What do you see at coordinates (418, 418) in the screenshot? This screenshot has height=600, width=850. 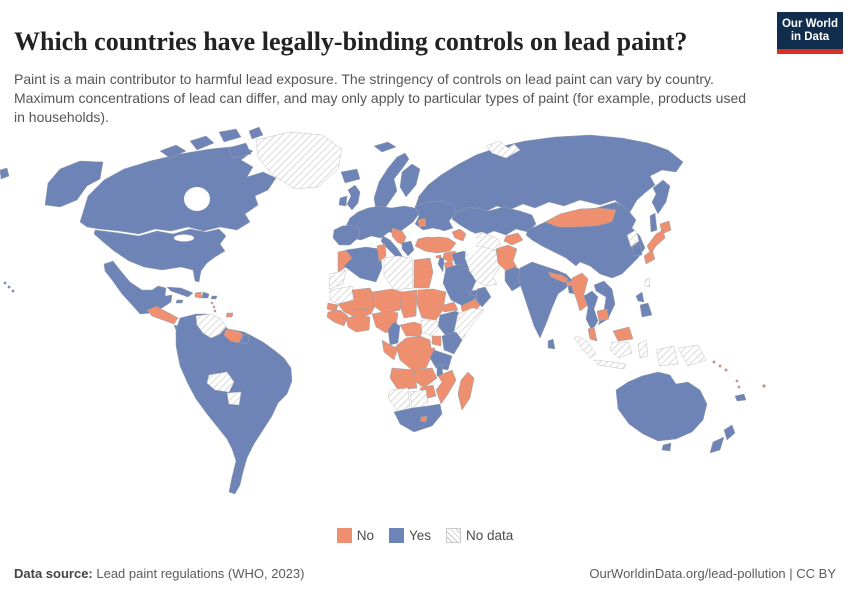 I see `region-south-africa` at bounding box center [418, 418].